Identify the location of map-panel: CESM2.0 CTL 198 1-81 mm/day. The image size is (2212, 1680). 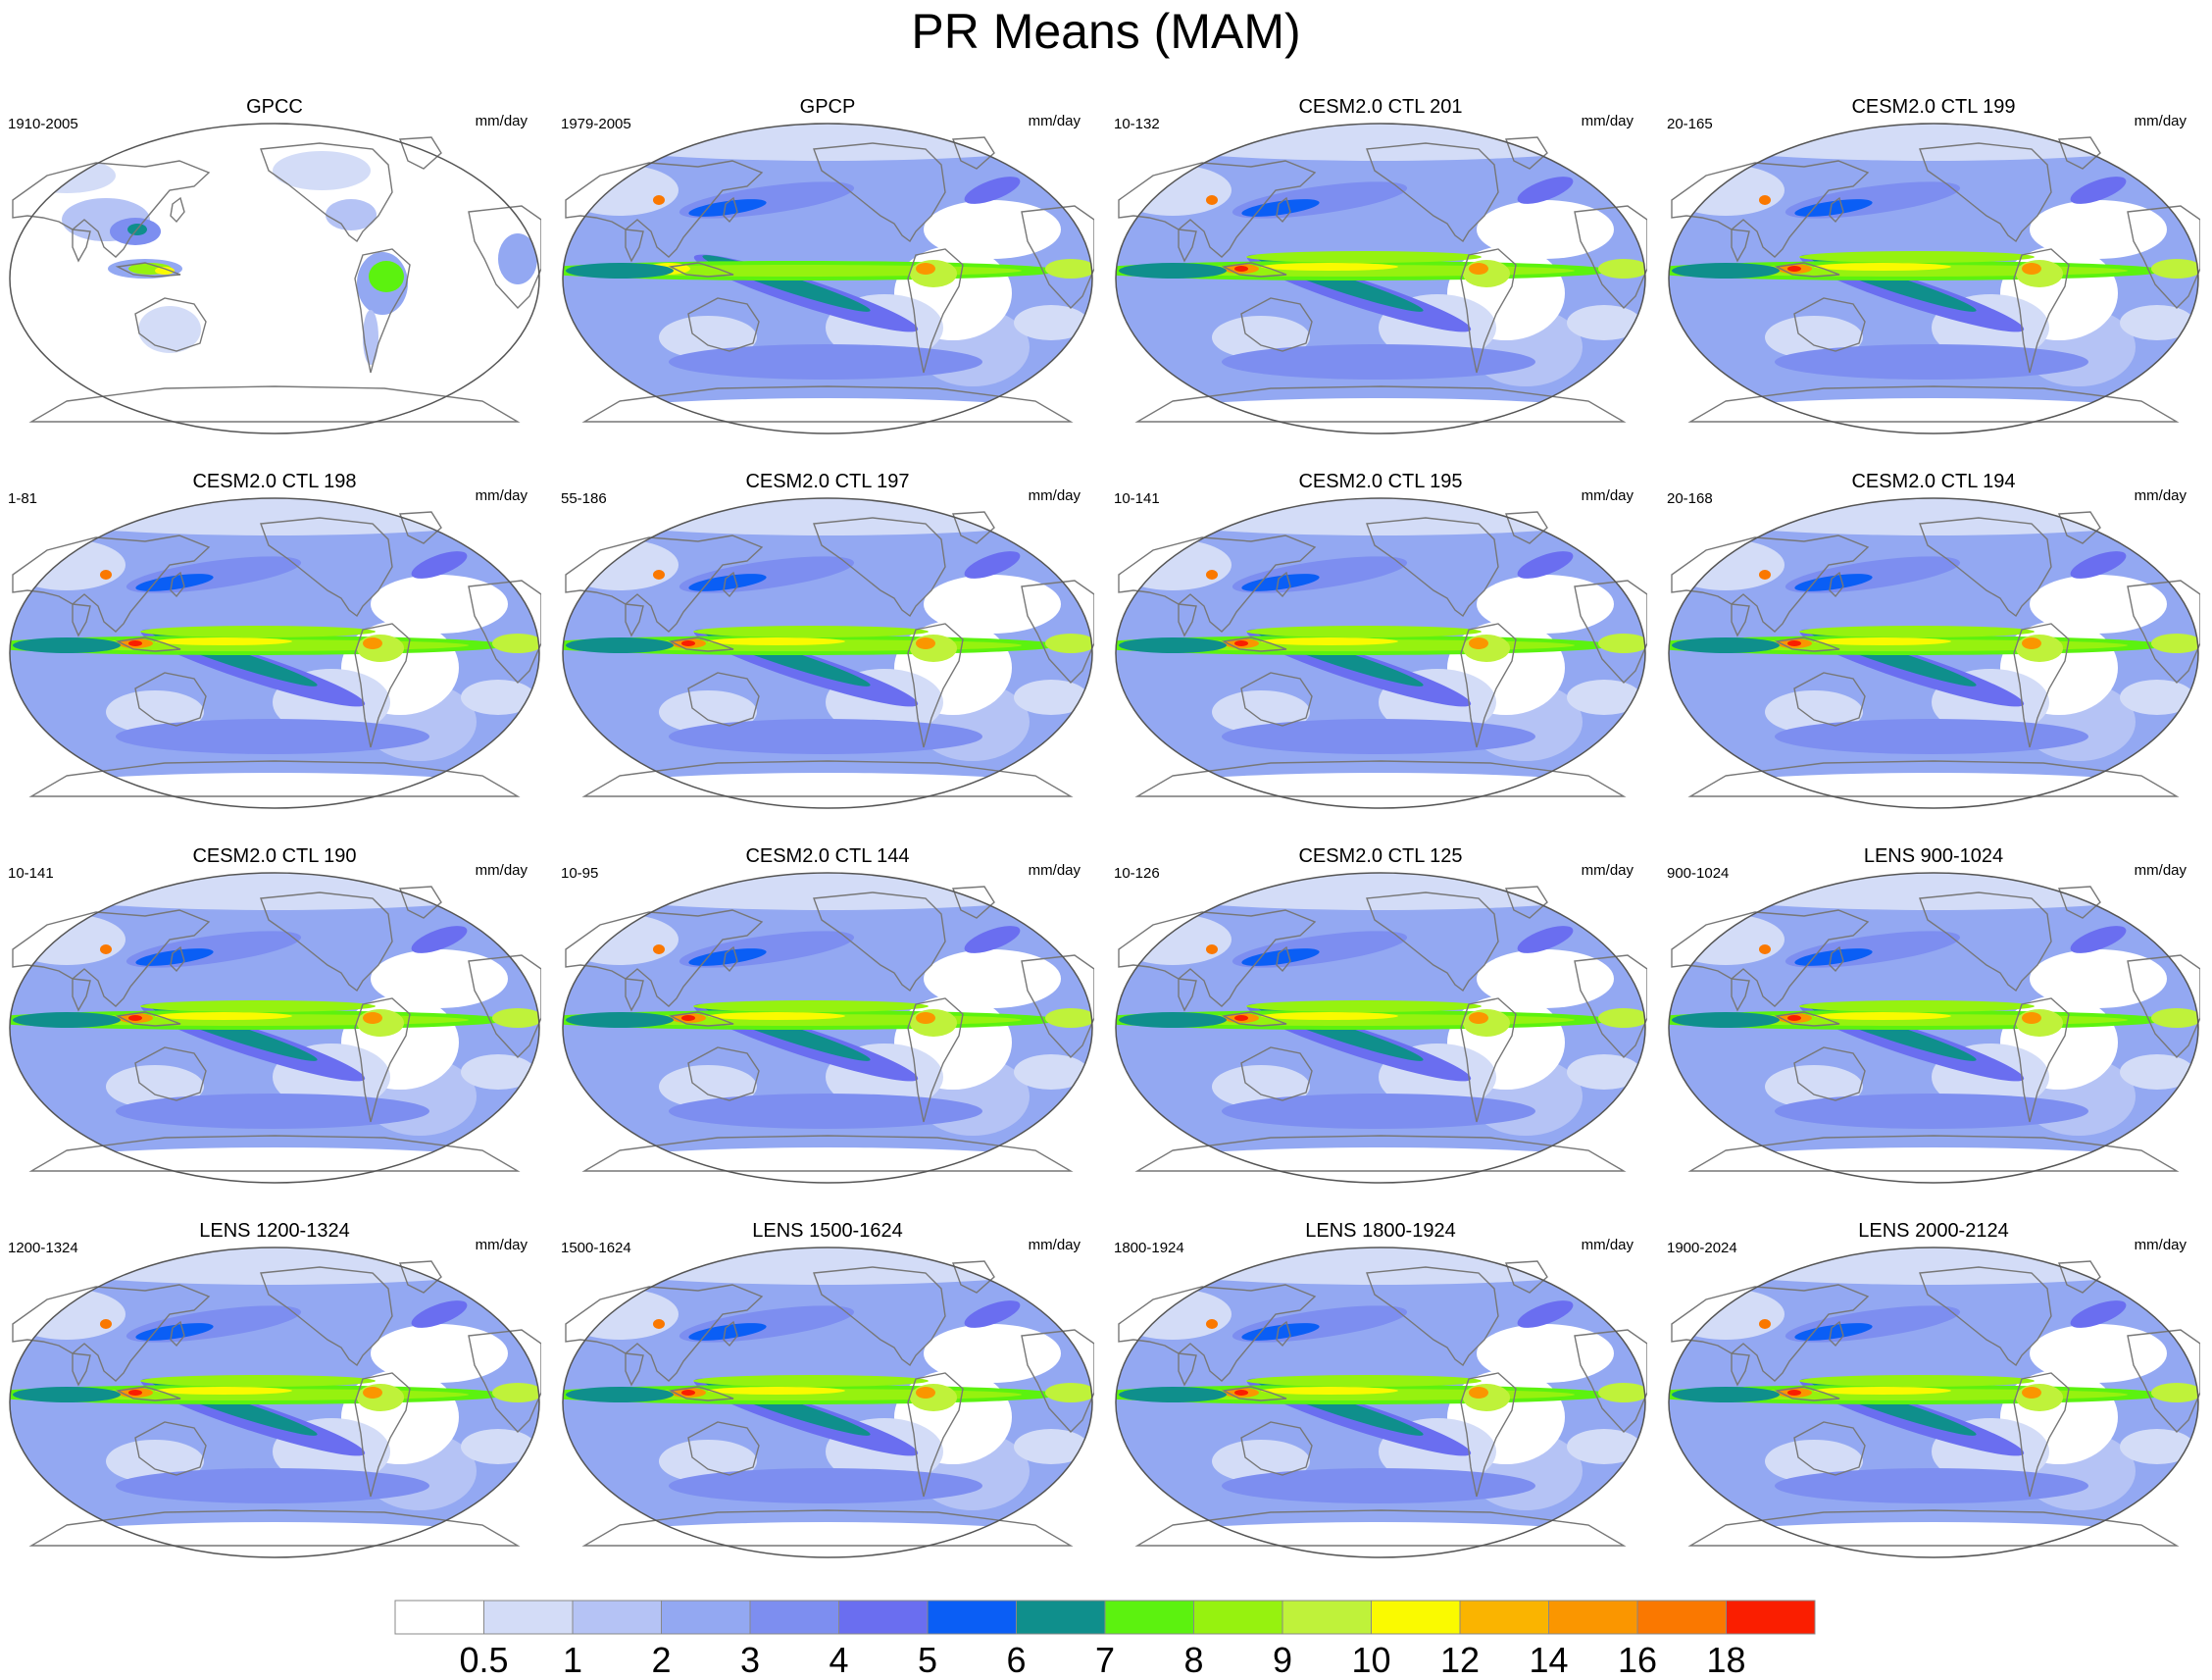
(275, 645).